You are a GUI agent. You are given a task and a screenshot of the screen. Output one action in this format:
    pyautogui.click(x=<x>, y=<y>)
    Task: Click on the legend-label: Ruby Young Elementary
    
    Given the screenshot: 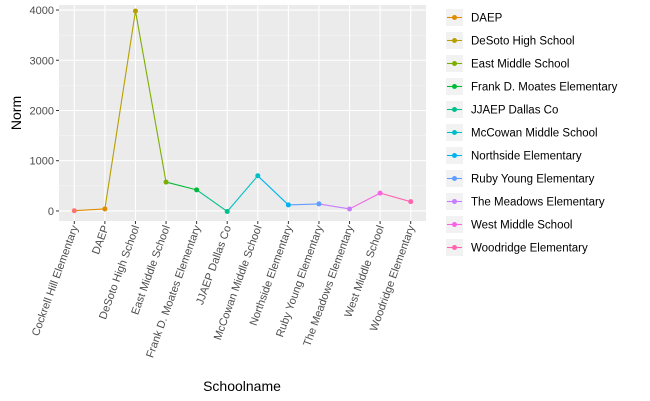 What is the action you would take?
    pyautogui.click(x=533, y=180)
    